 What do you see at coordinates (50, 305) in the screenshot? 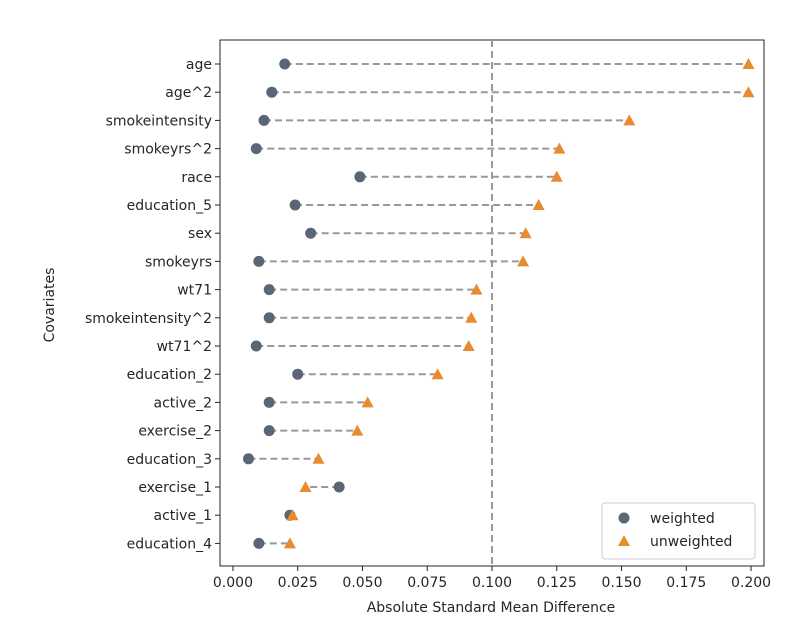
I see `y-axis-title: Covariates` at bounding box center [50, 305].